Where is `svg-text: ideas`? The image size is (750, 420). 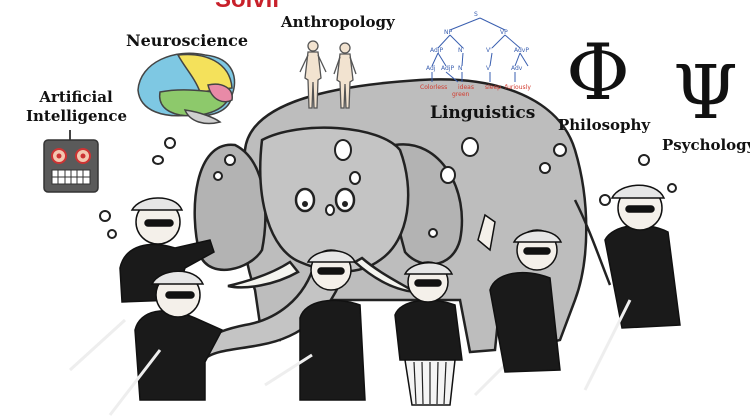
svg-text: ideas is located at coordinates (466, 87).